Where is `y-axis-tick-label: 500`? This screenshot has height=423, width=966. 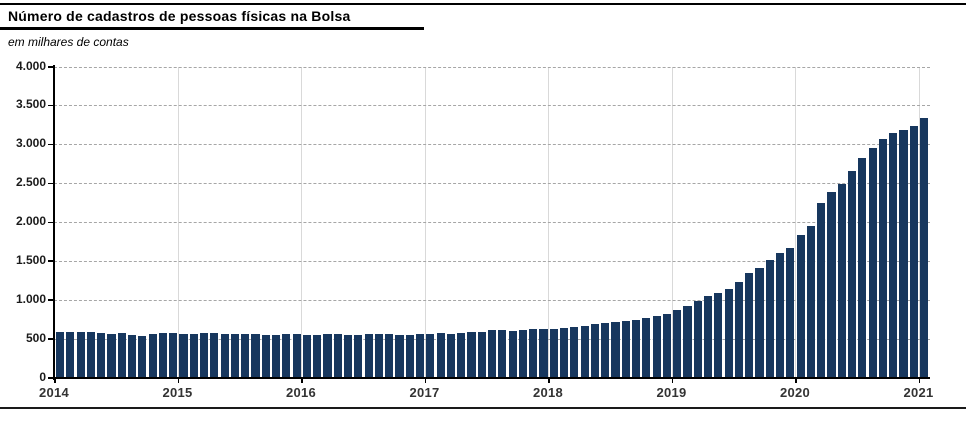 y-axis-tick-label: 500 is located at coordinates (35, 337).